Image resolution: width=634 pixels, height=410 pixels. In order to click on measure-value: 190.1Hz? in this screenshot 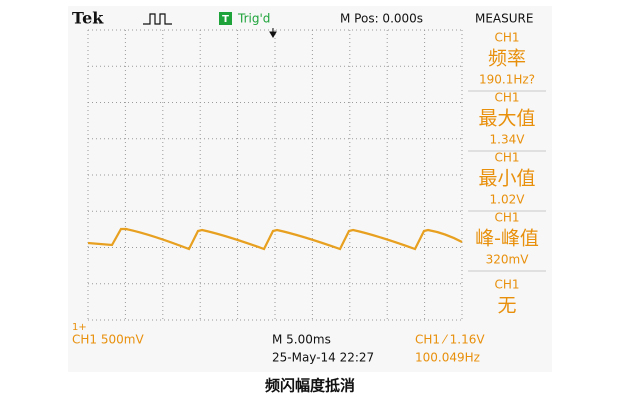, I will do `click(507, 80)`.